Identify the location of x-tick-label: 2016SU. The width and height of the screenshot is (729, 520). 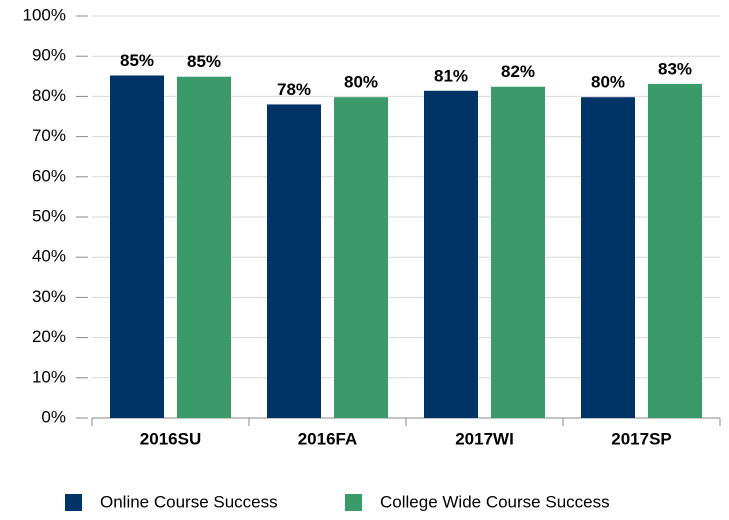
(170, 438).